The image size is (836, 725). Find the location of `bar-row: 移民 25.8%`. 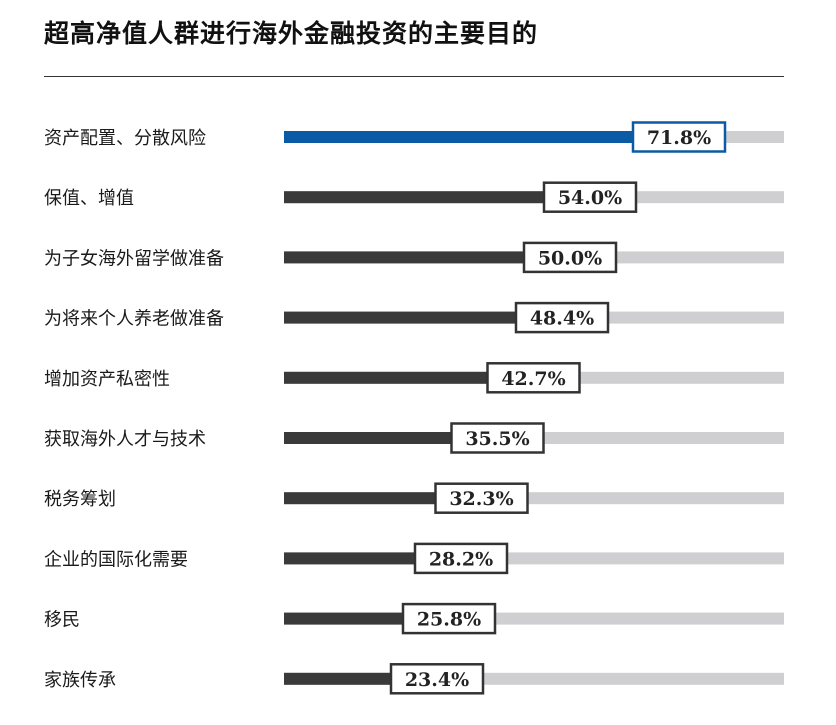

bar-row: 移民 25.8% is located at coordinates (414, 618).